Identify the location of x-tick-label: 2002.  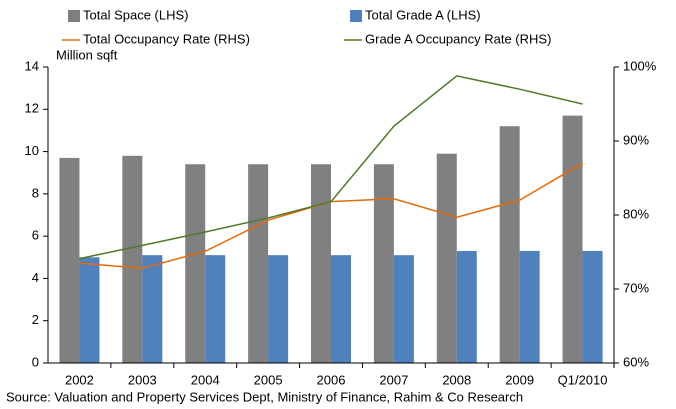
(79, 379).